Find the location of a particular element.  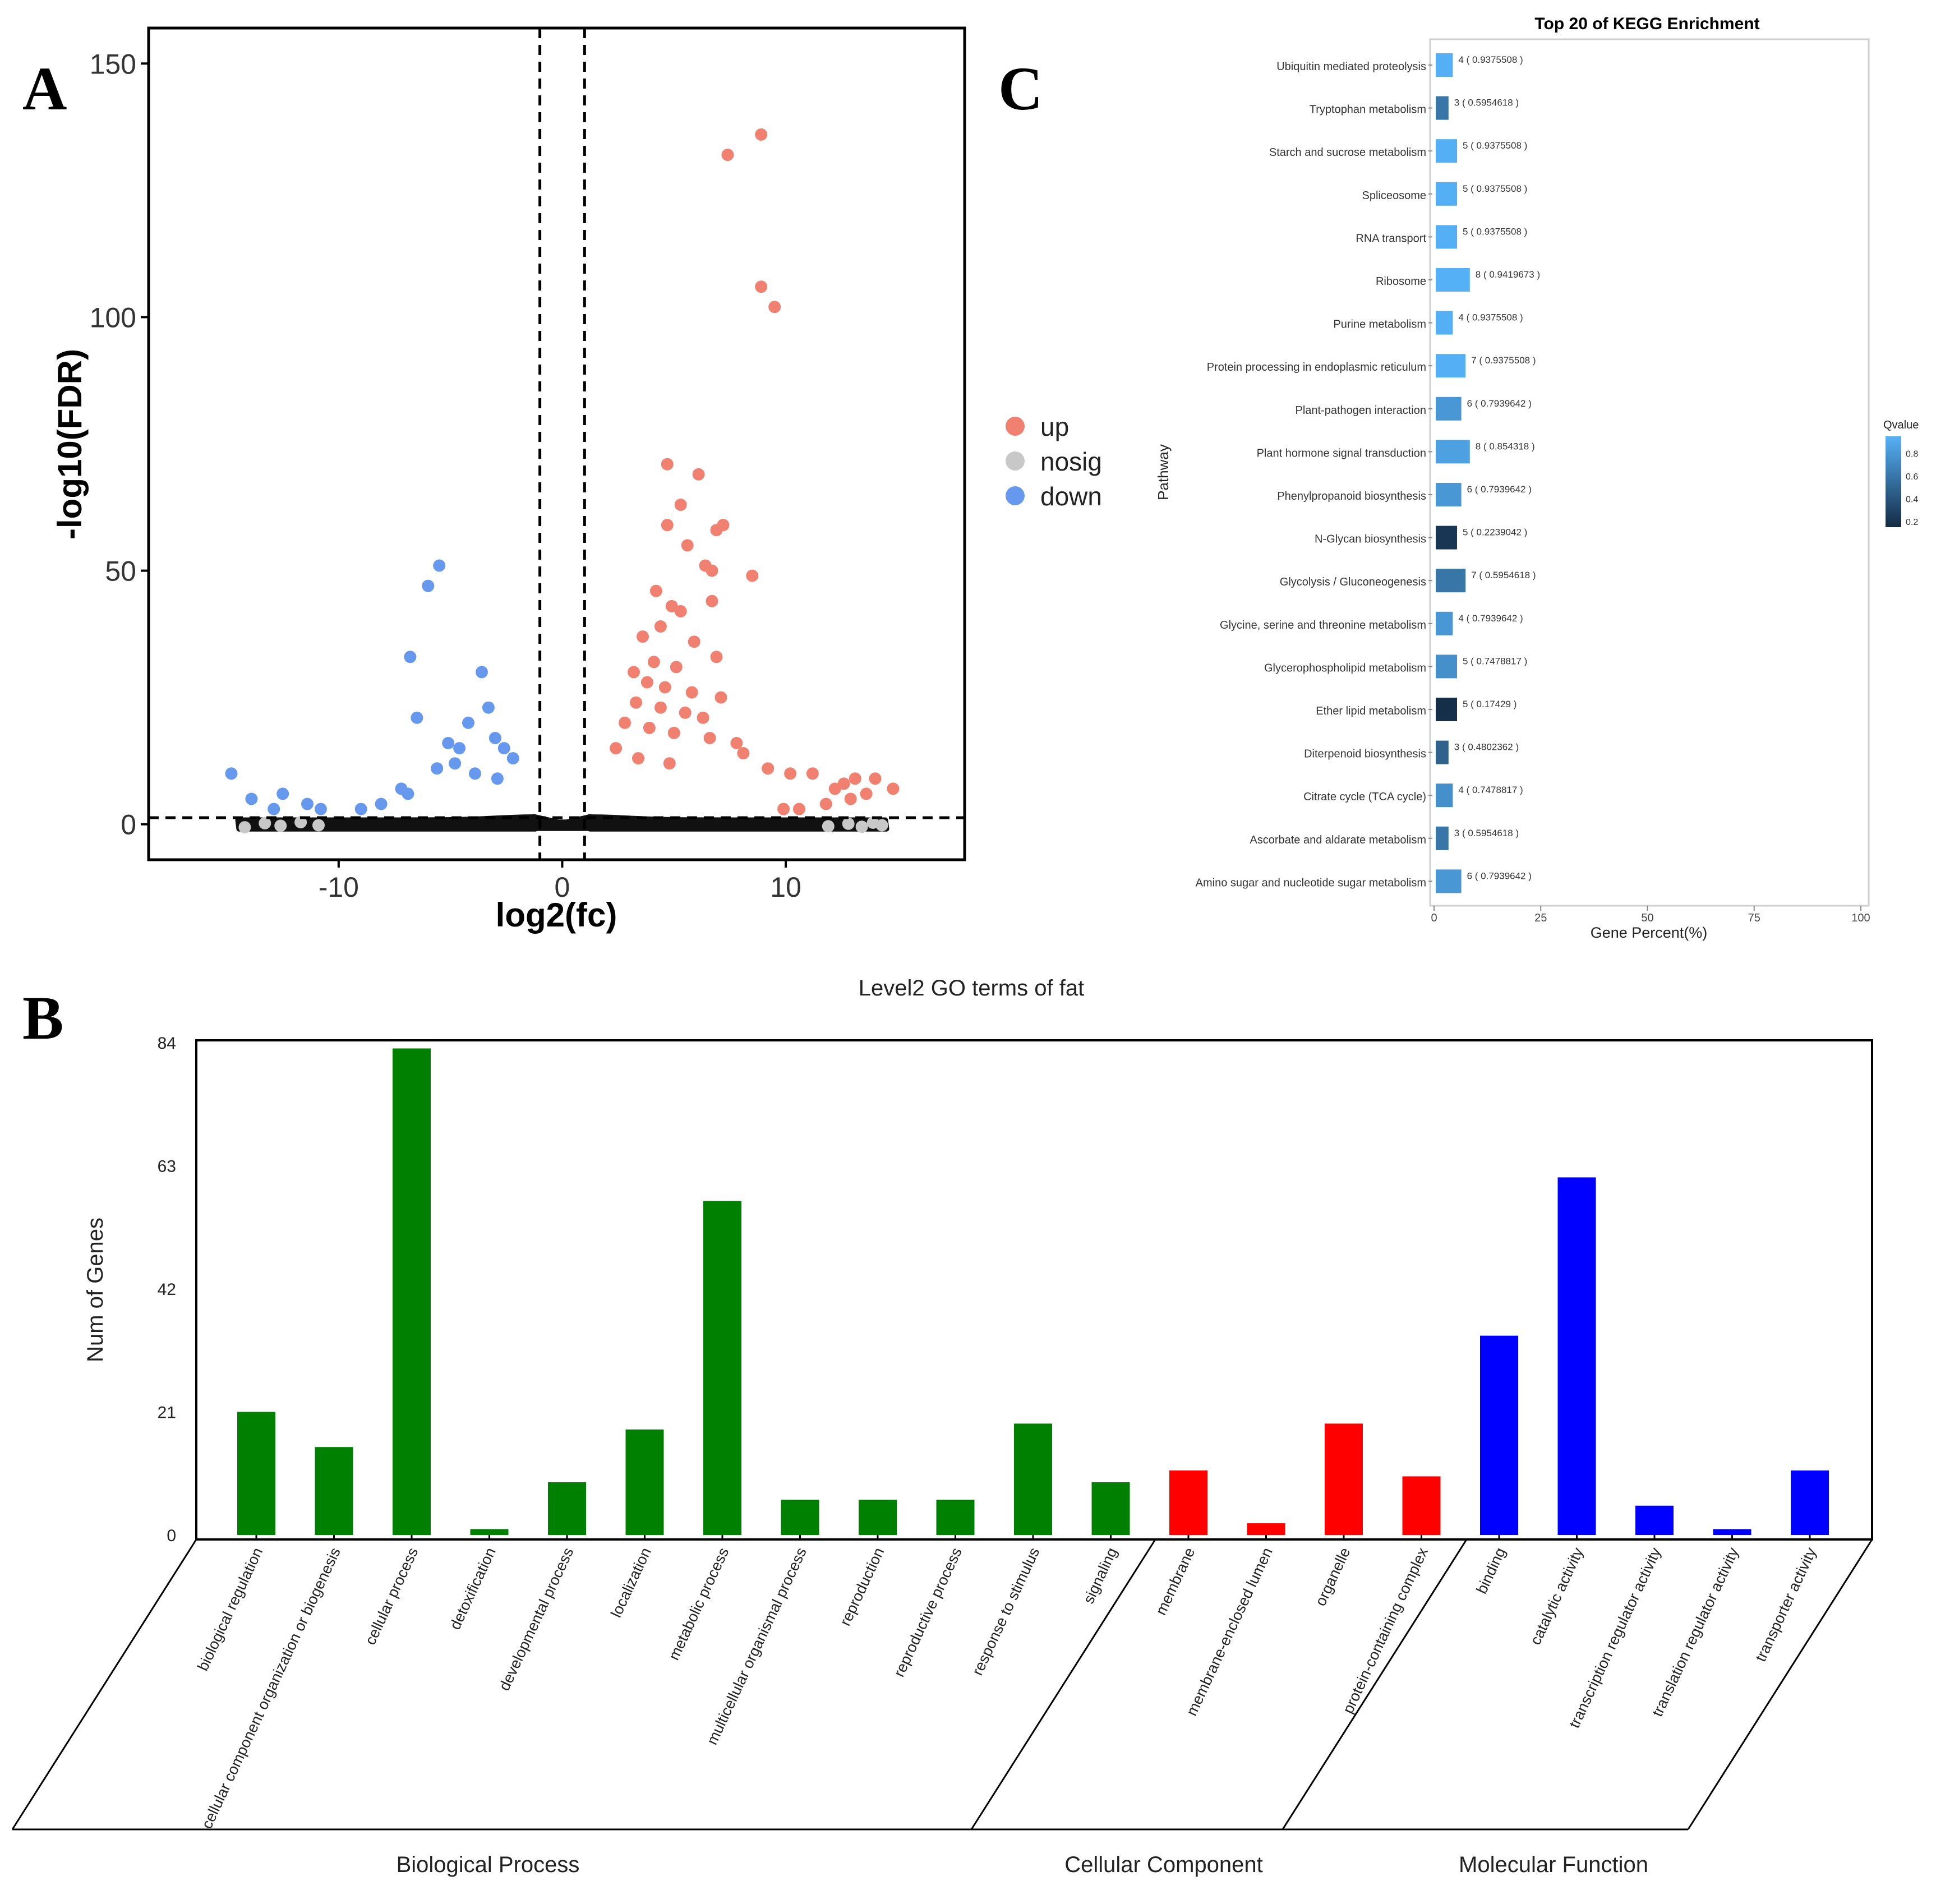

y-tick-label: 0 is located at coordinates (128, 825).